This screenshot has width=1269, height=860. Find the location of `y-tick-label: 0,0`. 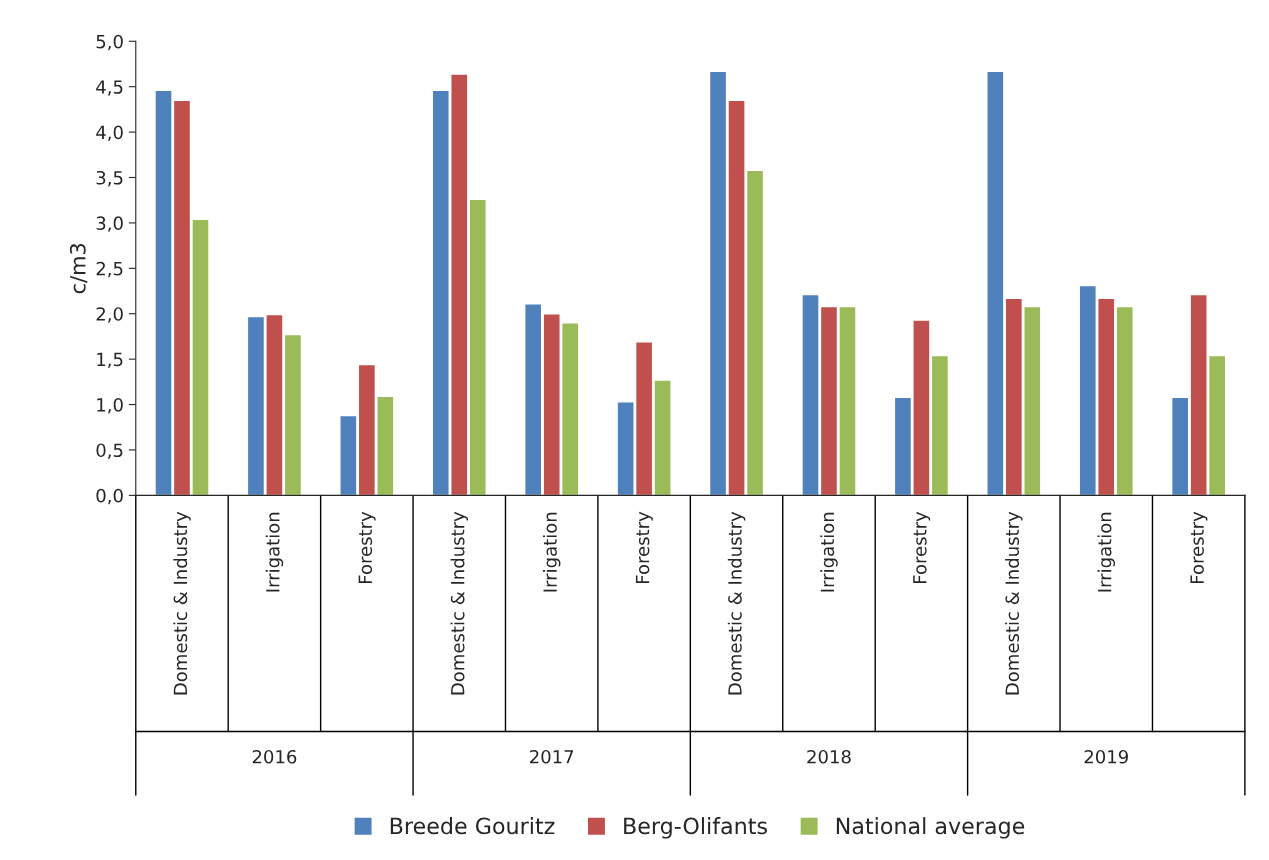

y-tick-label: 0,0 is located at coordinates (109, 496).